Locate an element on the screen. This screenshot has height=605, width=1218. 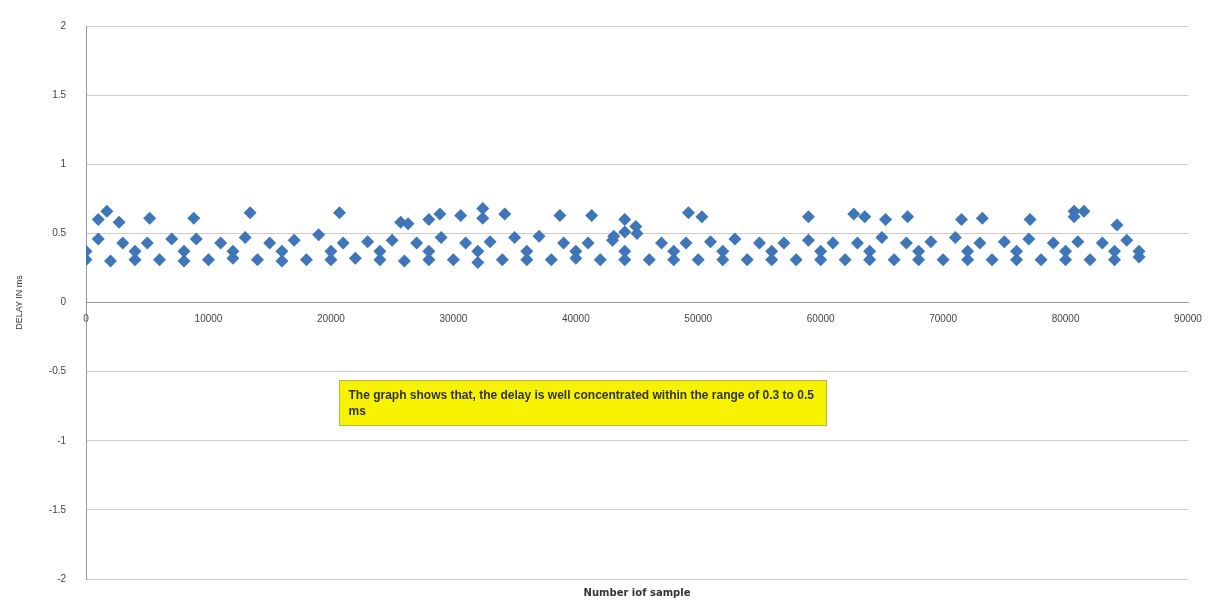
y-tick-label: -1 is located at coordinates (62, 440).